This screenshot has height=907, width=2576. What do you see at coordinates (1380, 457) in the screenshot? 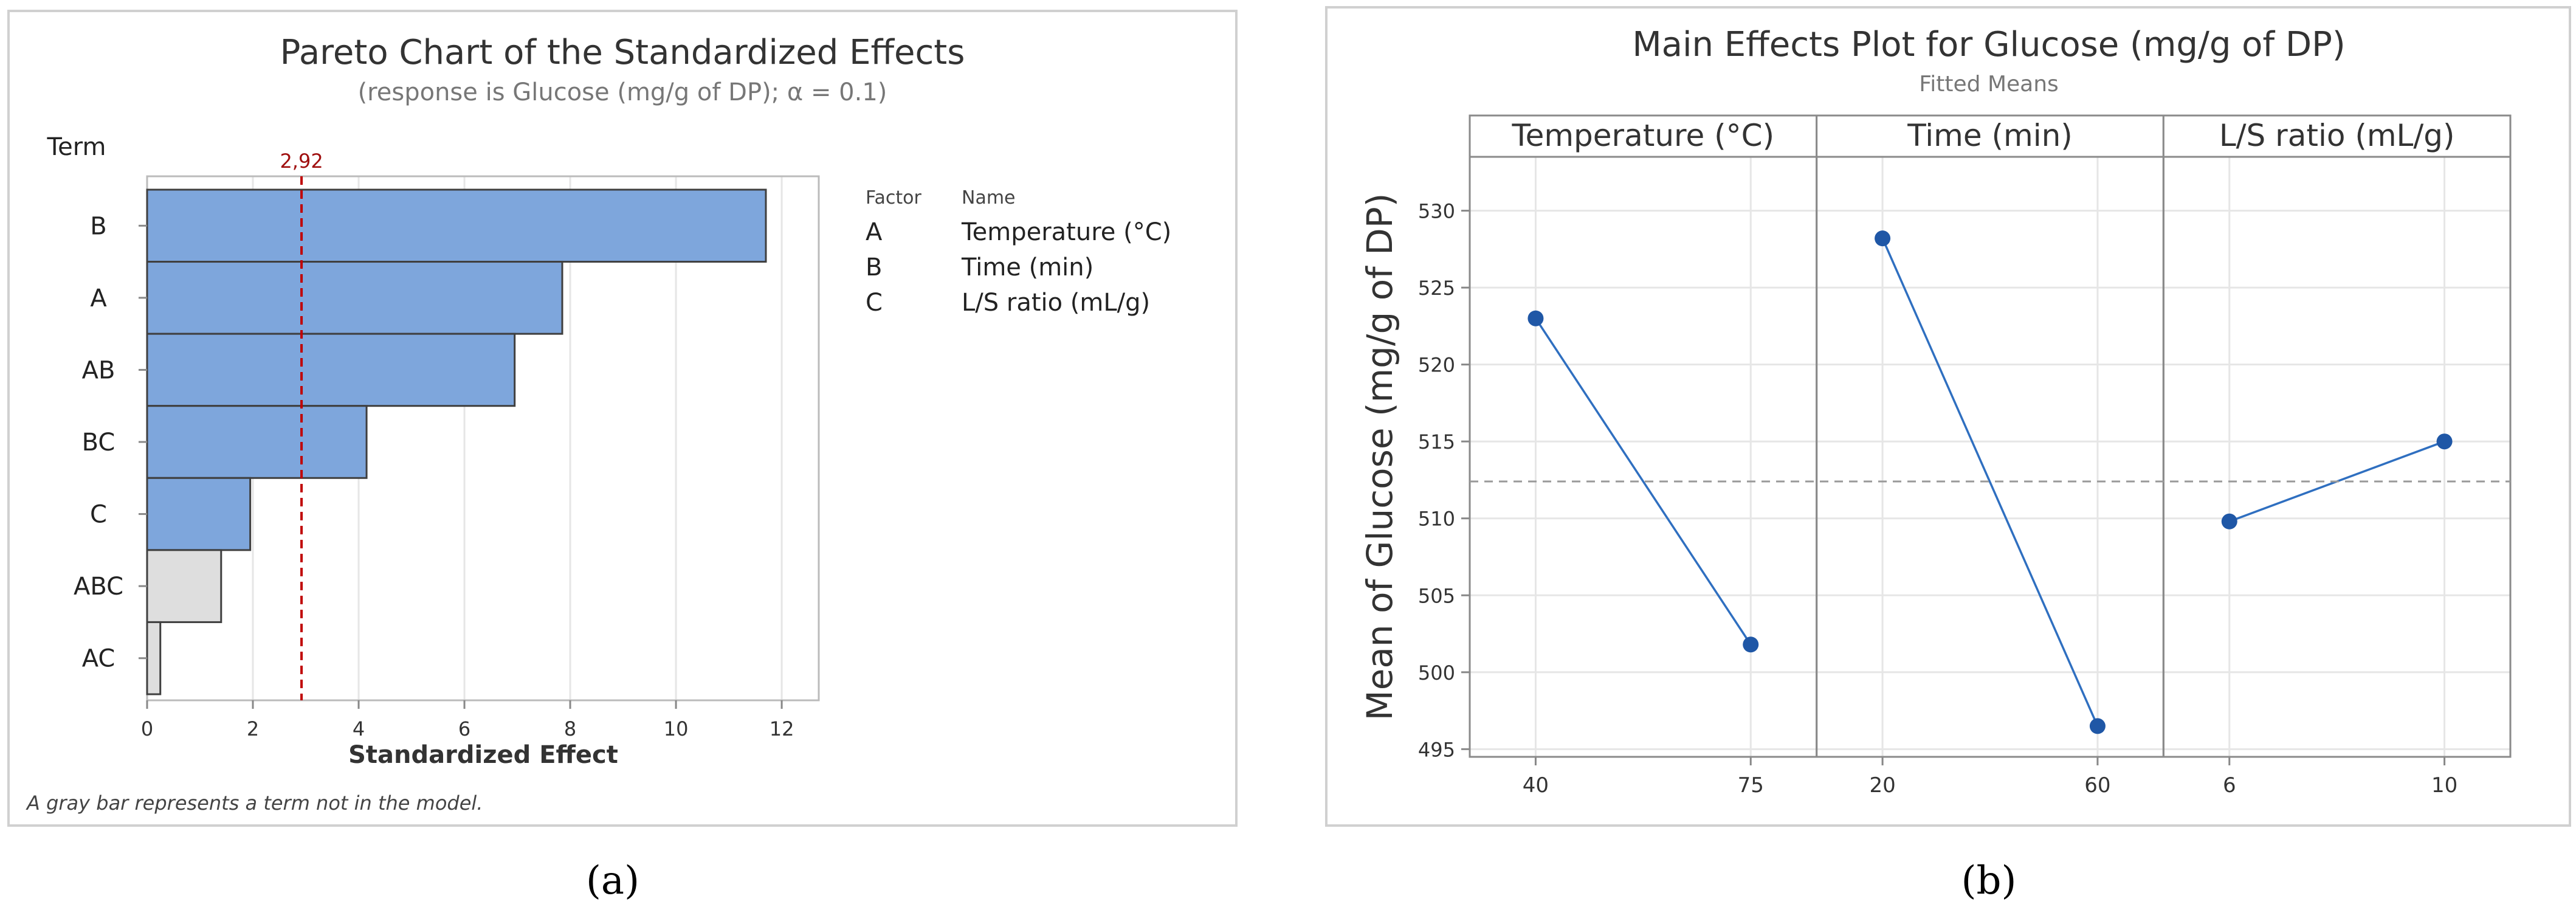
I see `main-effects-y-axis-label: Mean of Glucose (mg/g of DP)` at bounding box center [1380, 457].